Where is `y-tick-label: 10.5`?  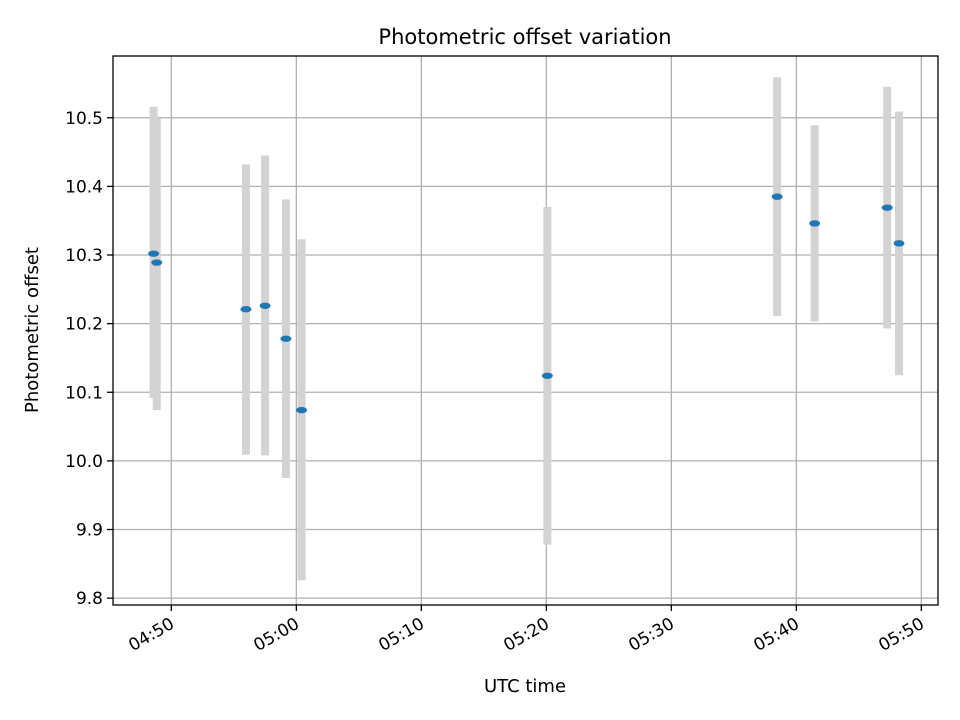
y-tick-label: 10.5 is located at coordinates (84, 119).